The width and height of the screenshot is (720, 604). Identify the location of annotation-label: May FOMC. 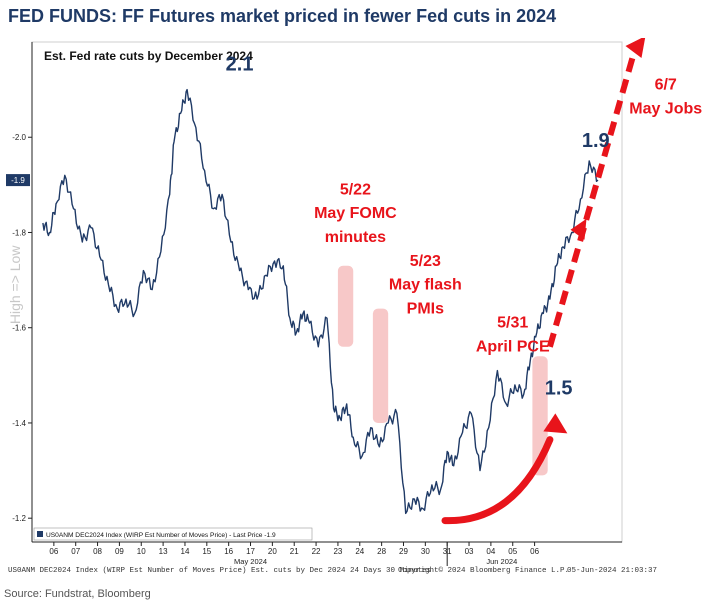
(355, 213).